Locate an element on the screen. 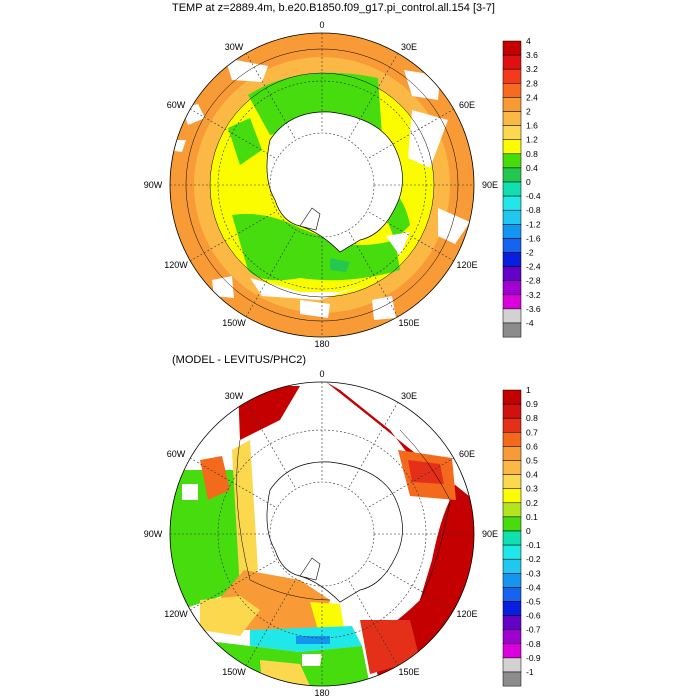 The height and width of the screenshot is (700, 700). colorbar-label: 2.4 is located at coordinates (532, 97).